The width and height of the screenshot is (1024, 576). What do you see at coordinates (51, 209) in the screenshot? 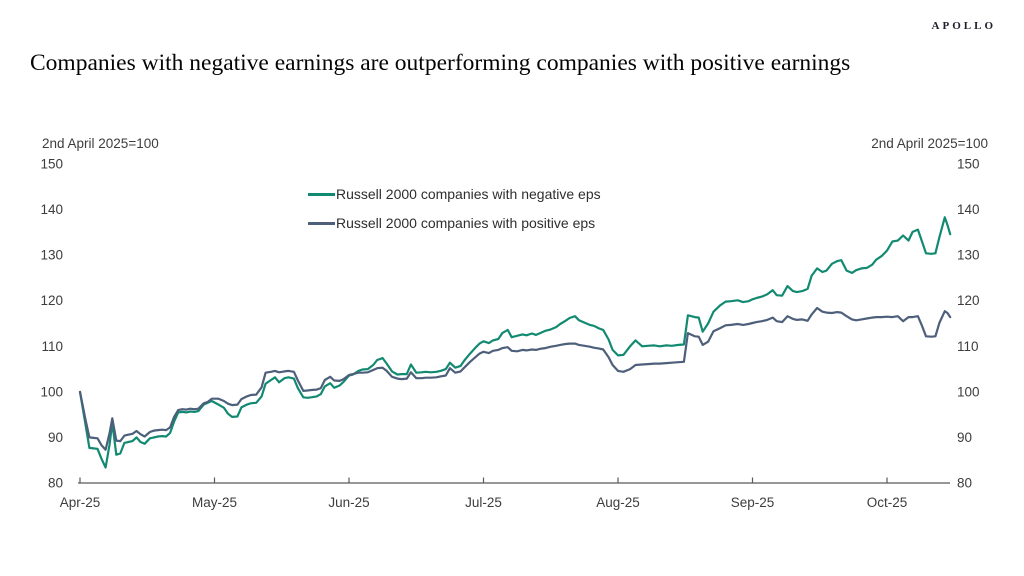
I see `y-tick-label-left: 140` at bounding box center [51, 209].